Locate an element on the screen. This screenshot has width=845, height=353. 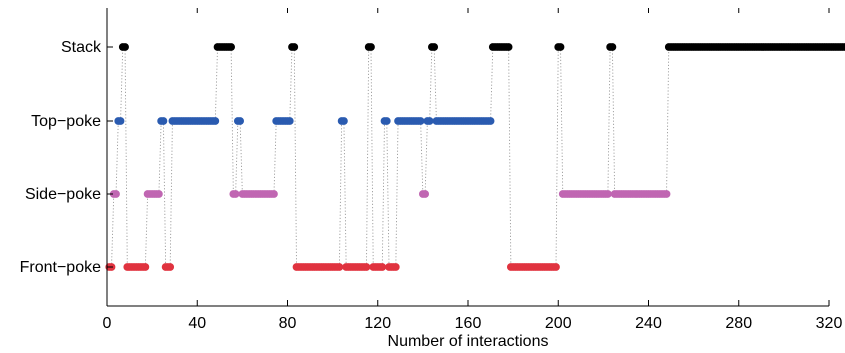
x-tick-label: 160 is located at coordinates (468, 323).